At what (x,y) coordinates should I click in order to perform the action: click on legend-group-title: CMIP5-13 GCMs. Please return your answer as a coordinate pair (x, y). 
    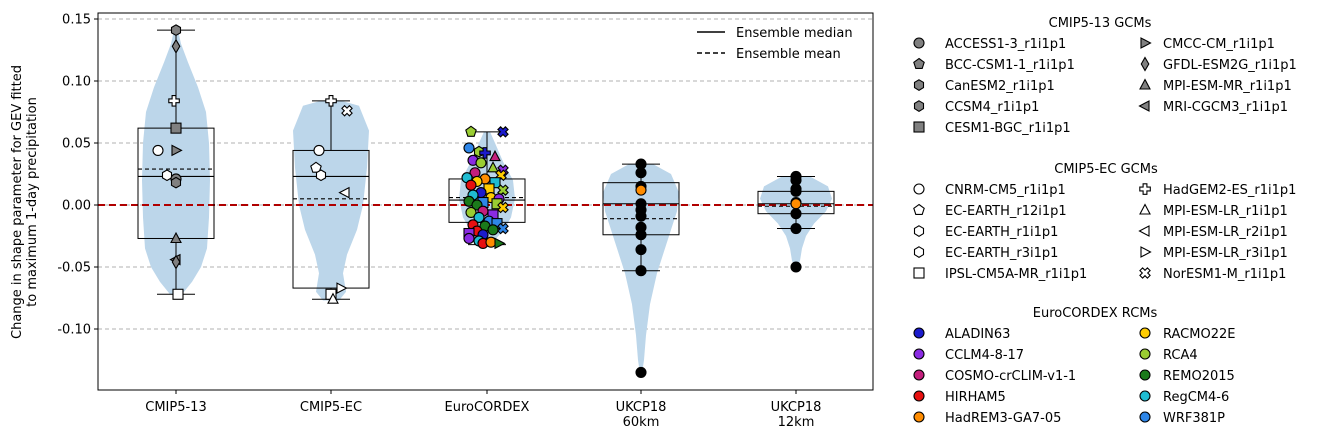
    Looking at the image, I should click on (1100, 23).